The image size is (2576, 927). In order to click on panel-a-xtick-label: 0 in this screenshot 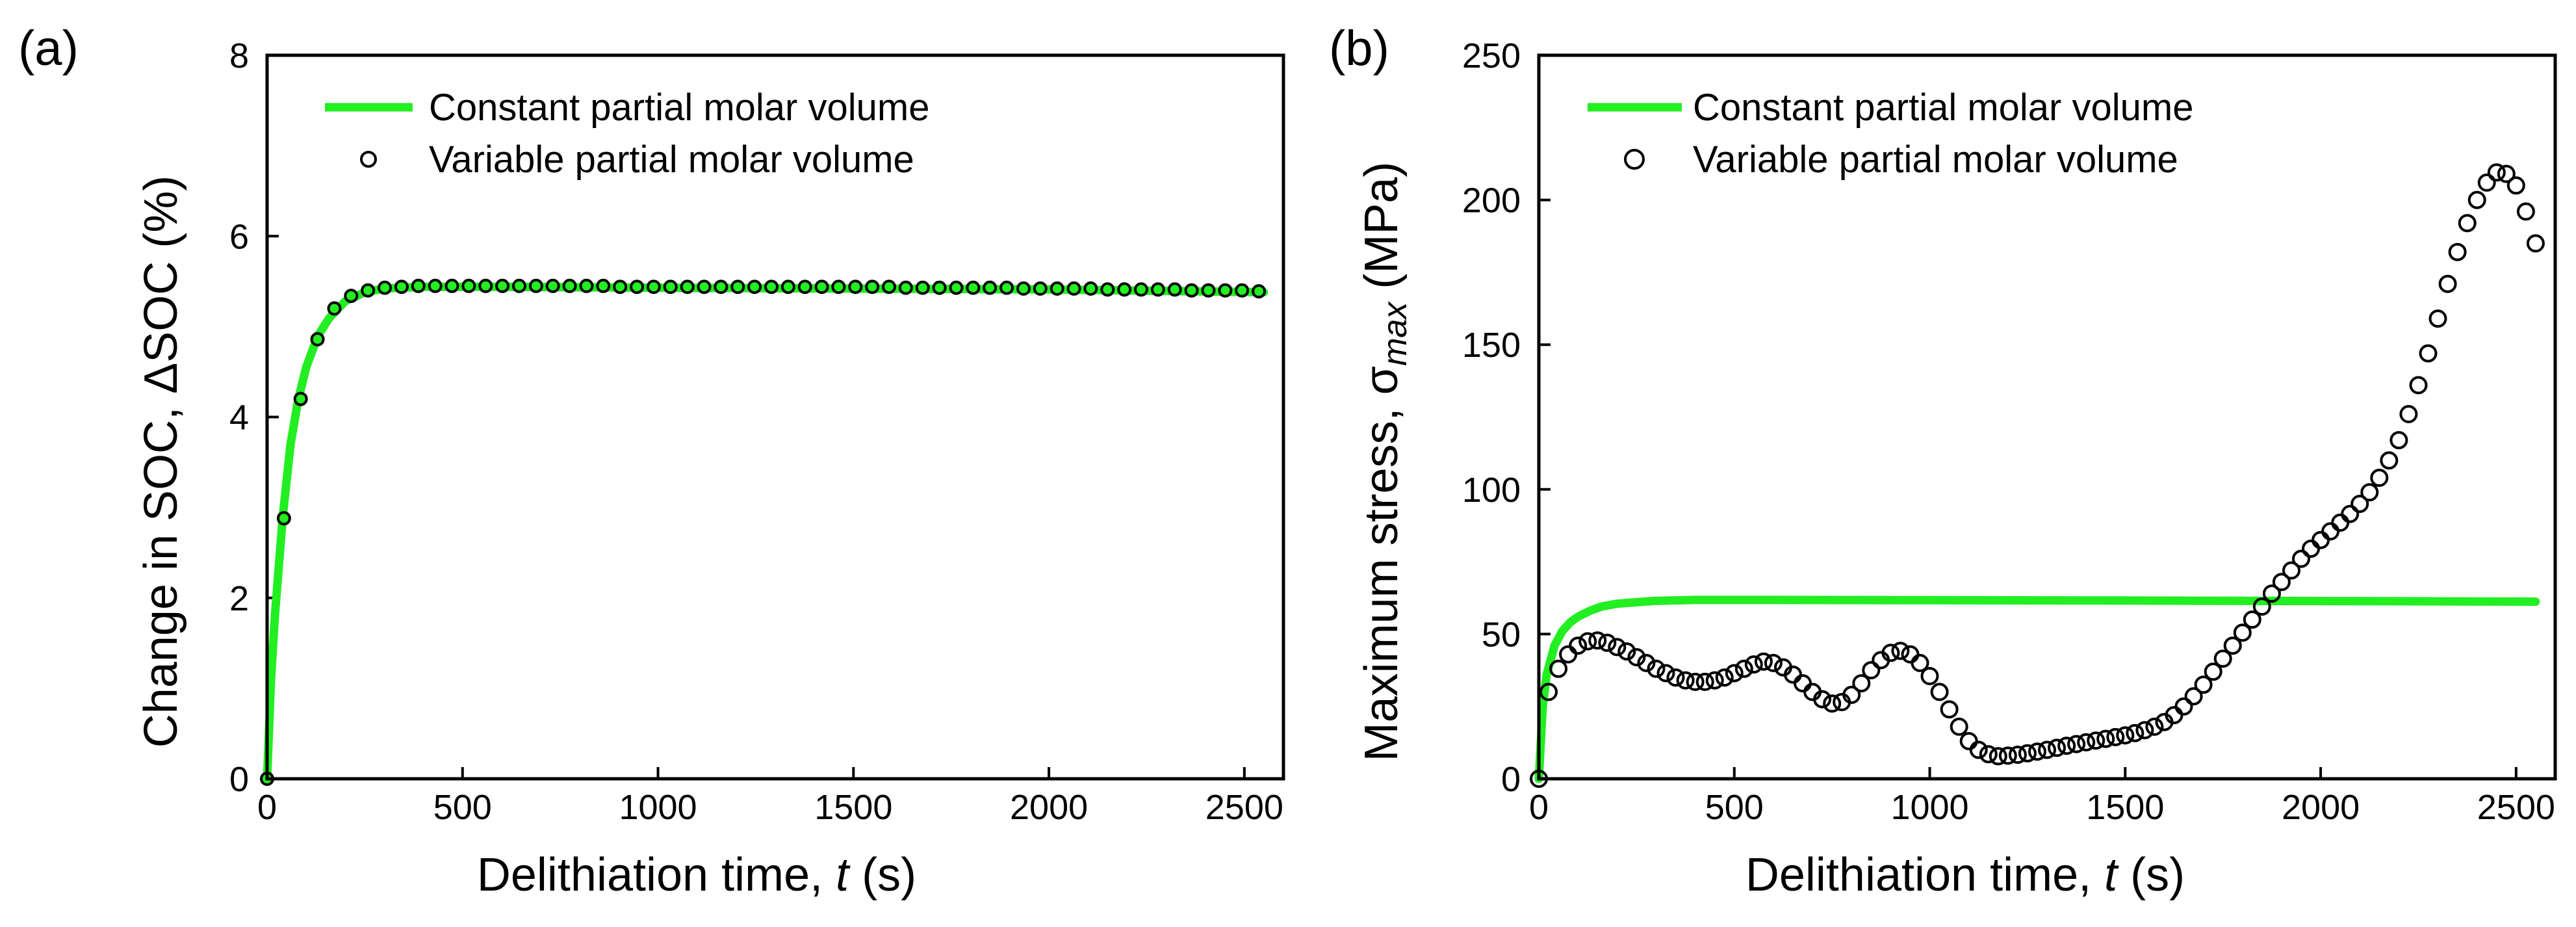, I will do `click(267, 807)`.